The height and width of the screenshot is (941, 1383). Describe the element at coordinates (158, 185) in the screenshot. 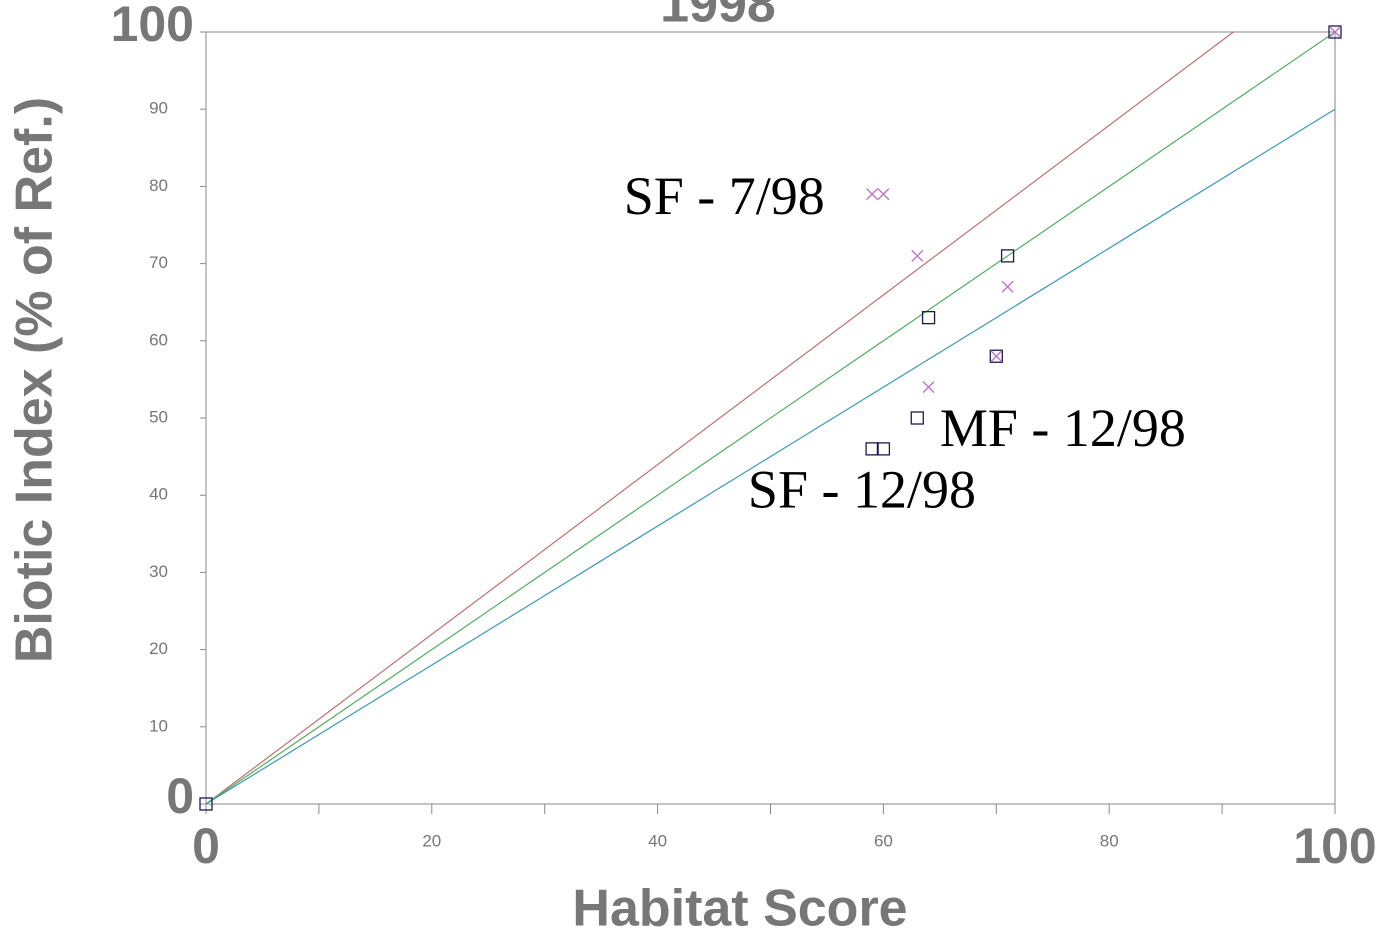

I see `y-tick-label: 80` at that location.